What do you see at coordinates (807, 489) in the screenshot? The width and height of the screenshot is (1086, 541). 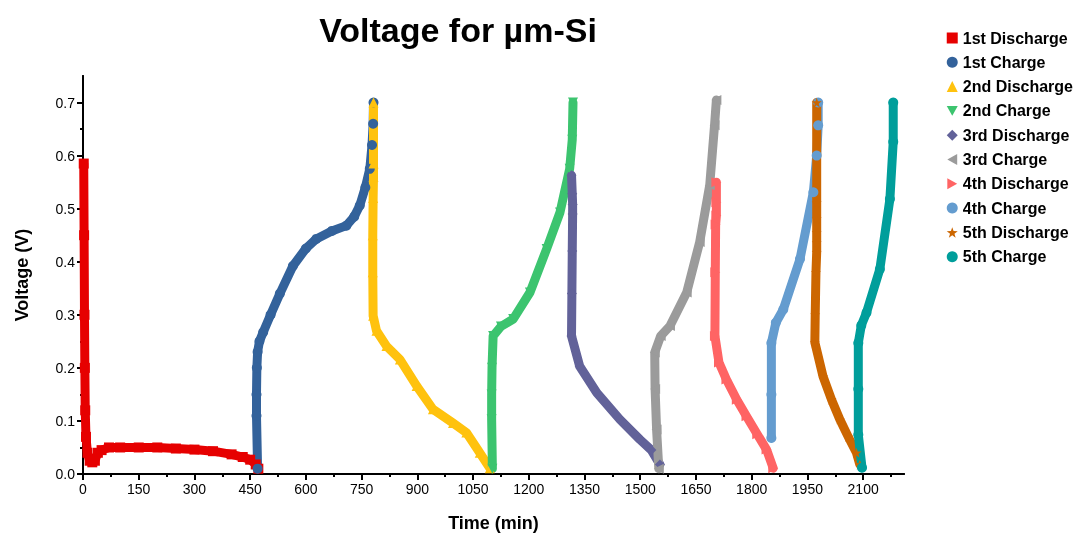 I see `x-tick-label: 1950` at bounding box center [807, 489].